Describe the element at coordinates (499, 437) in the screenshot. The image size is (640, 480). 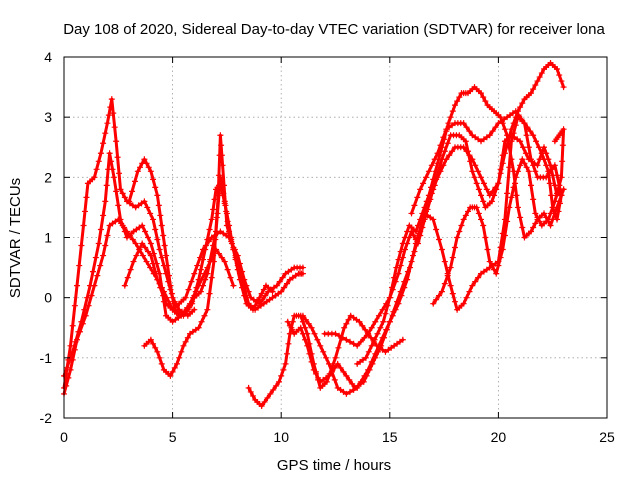
I see `x-tick-label: 20` at that location.